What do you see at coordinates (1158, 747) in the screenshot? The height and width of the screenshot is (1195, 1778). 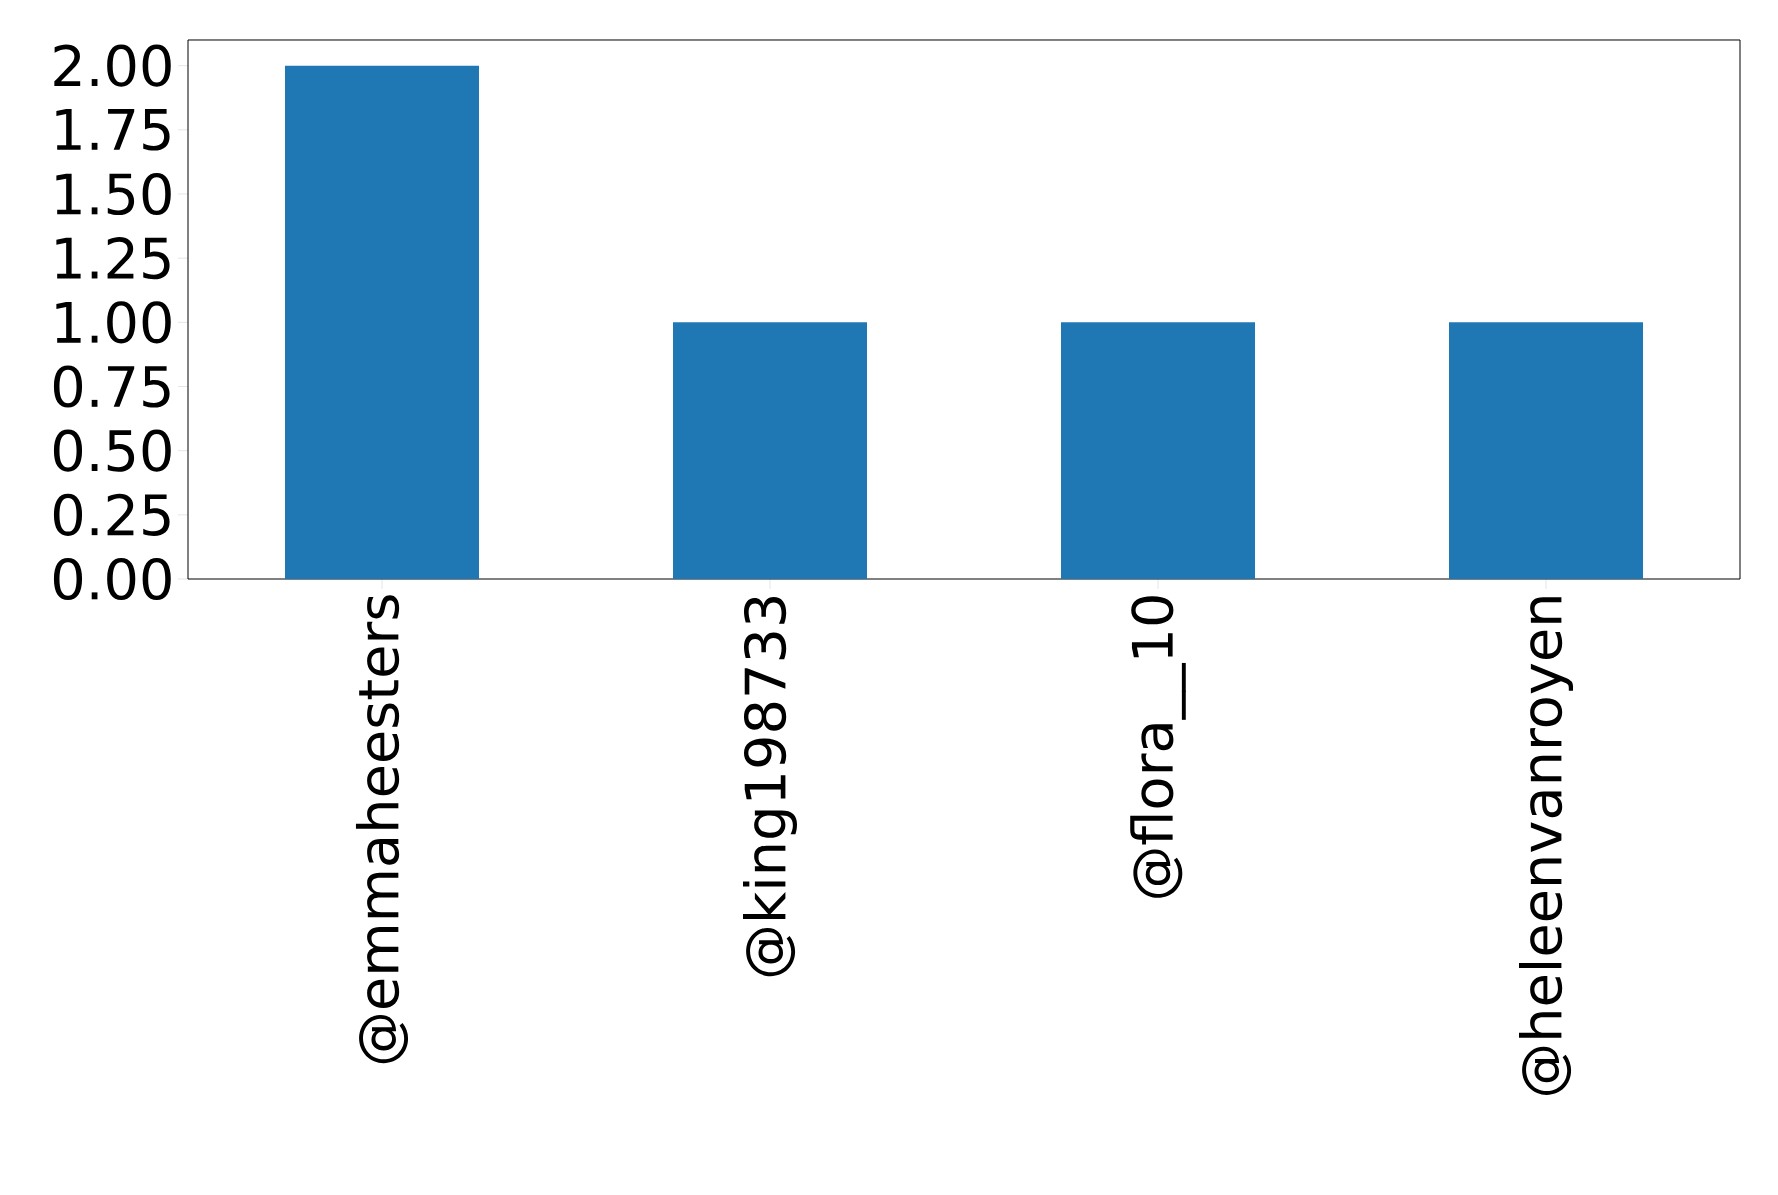 I see `x-tick-label: @flora__10` at bounding box center [1158, 747].